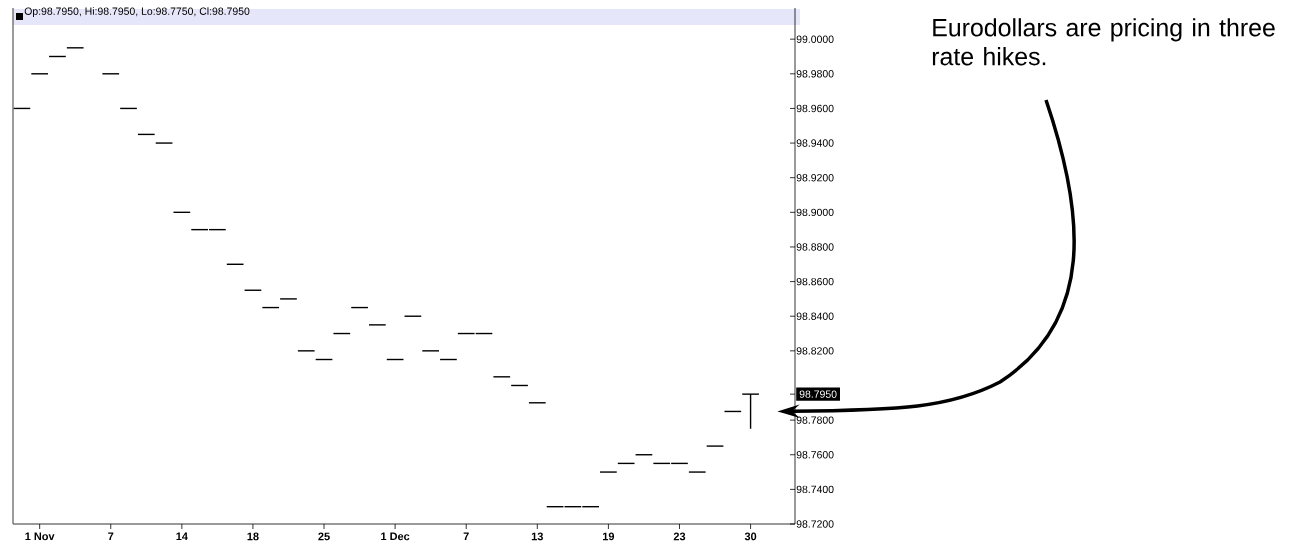 The image size is (1307, 545). Describe the element at coordinates (815, 316) in the screenshot. I see `y-tick-label: 98.8400` at that location.